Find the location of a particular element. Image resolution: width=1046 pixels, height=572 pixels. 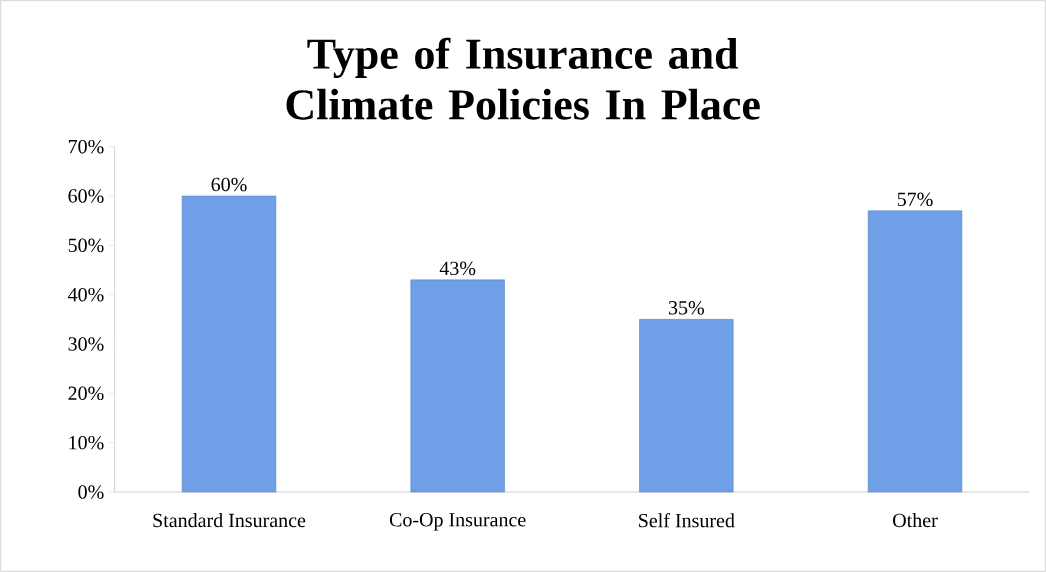

y-tick-label: 30% is located at coordinates (86, 344).